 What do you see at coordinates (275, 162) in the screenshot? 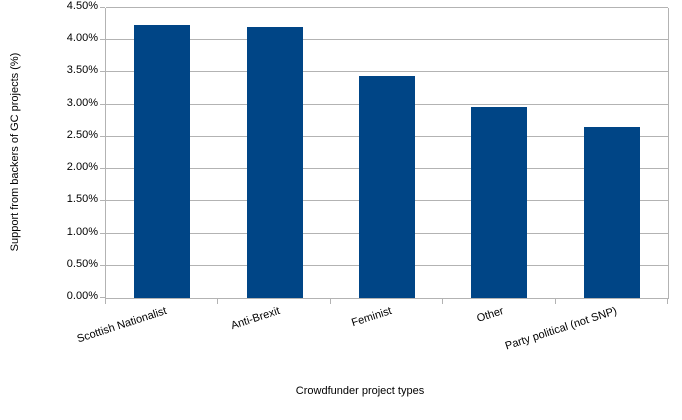
I see `bar-anti-brexit` at bounding box center [275, 162].